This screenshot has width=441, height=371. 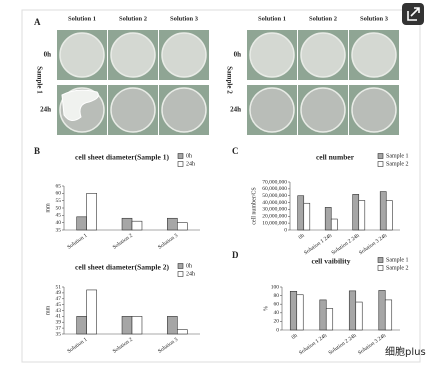 I want to click on share-icon, so click(x=413, y=14).